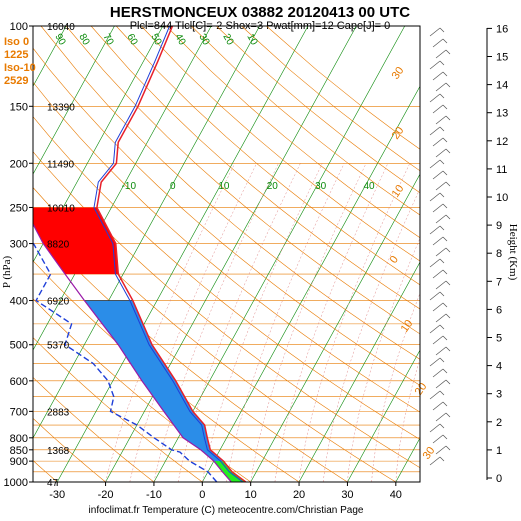 This screenshot has width=521, height=521. What do you see at coordinates (19, 451) in the screenshot?
I see `pressure-tick-label: 850` at bounding box center [19, 451].